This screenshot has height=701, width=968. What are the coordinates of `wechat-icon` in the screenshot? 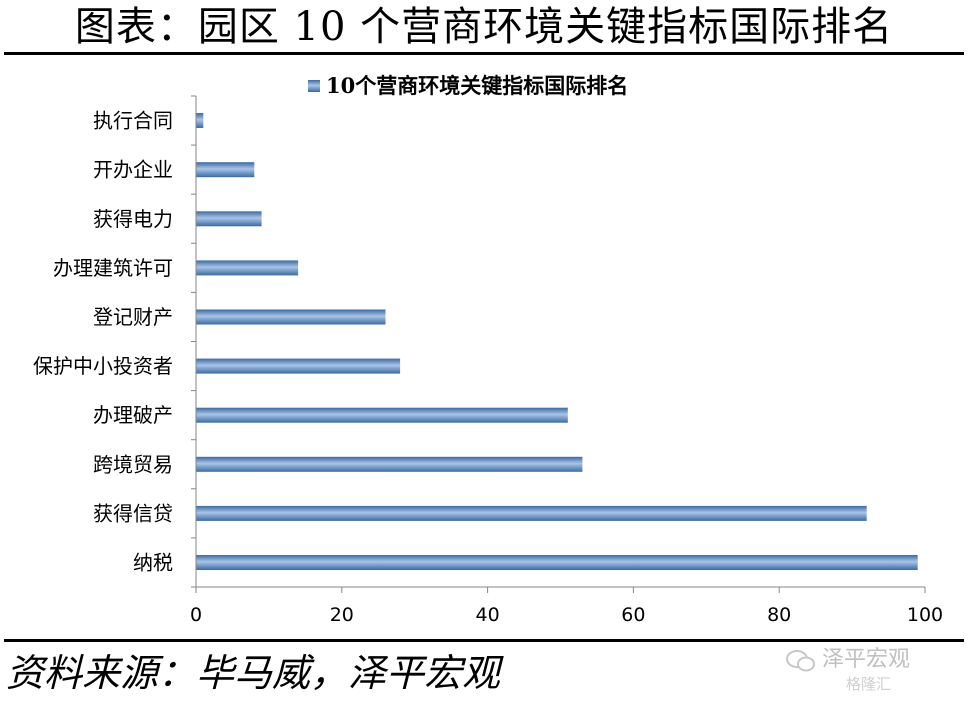 It's located at (800, 661).